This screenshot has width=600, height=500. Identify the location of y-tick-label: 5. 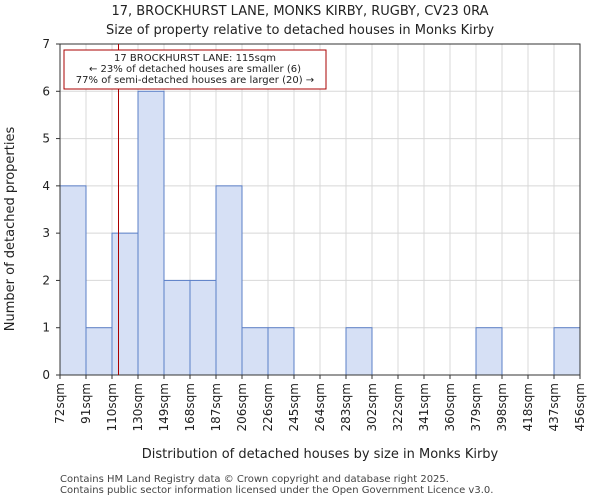
(46, 139).